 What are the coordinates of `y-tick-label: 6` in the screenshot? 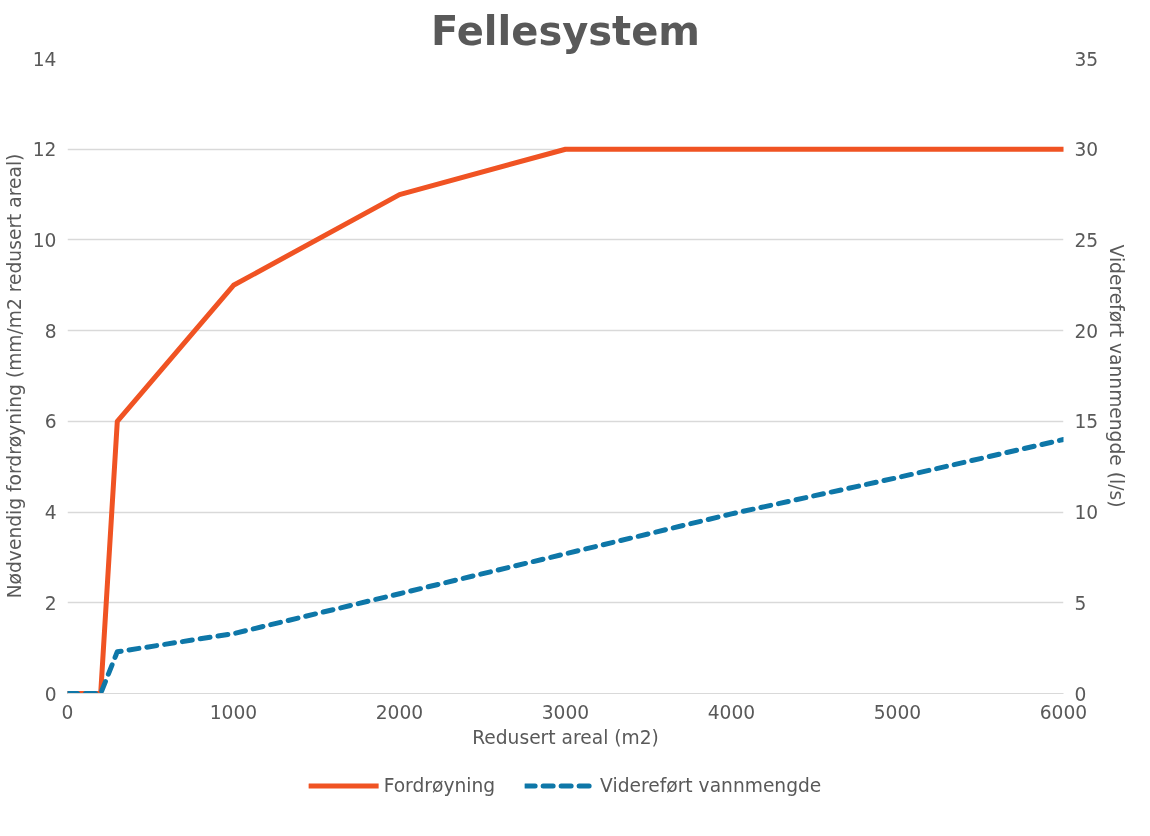 It's located at (50, 422).